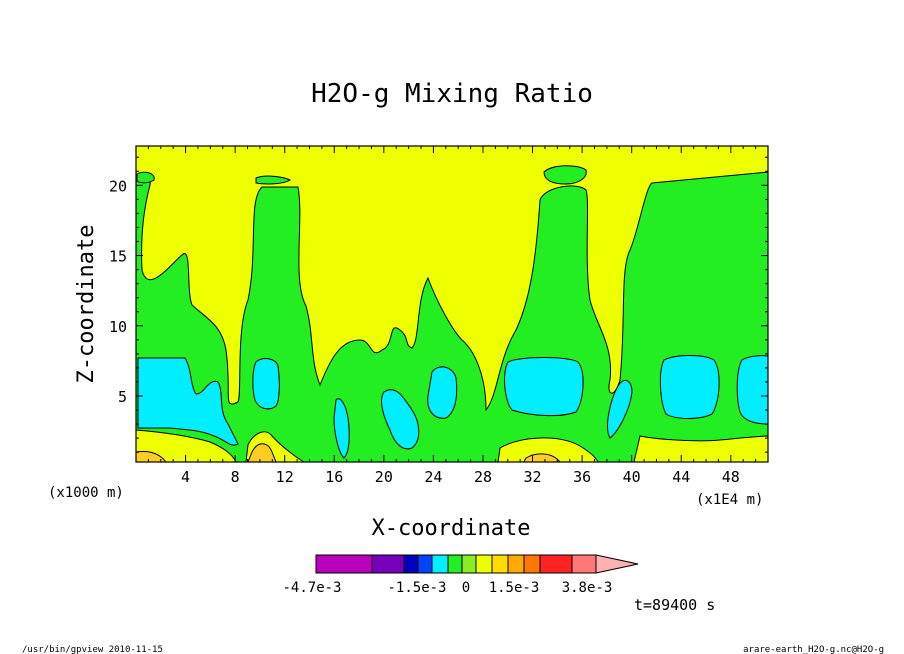  I want to click on x-tick-label: 28, so click(483, 477).